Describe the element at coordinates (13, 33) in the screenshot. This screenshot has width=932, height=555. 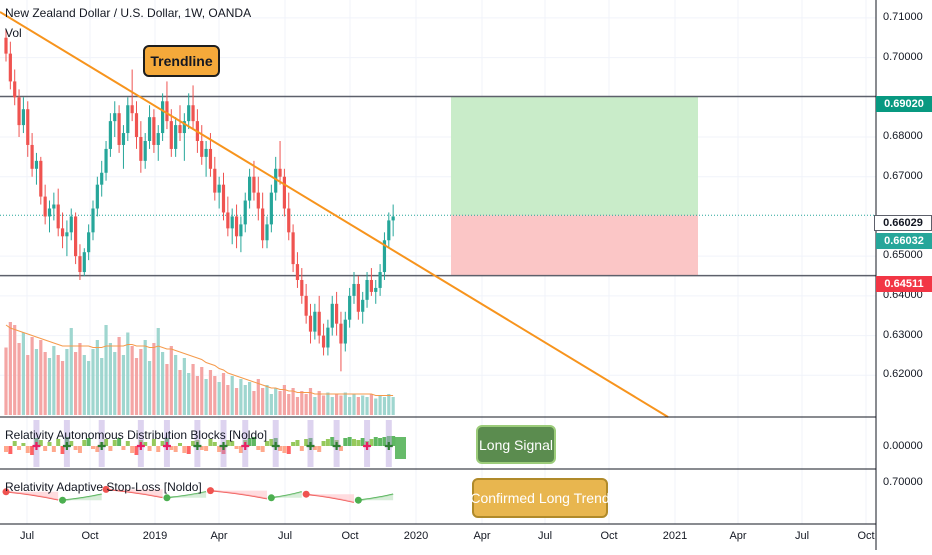
I see `volume-label: Vol` at that location.